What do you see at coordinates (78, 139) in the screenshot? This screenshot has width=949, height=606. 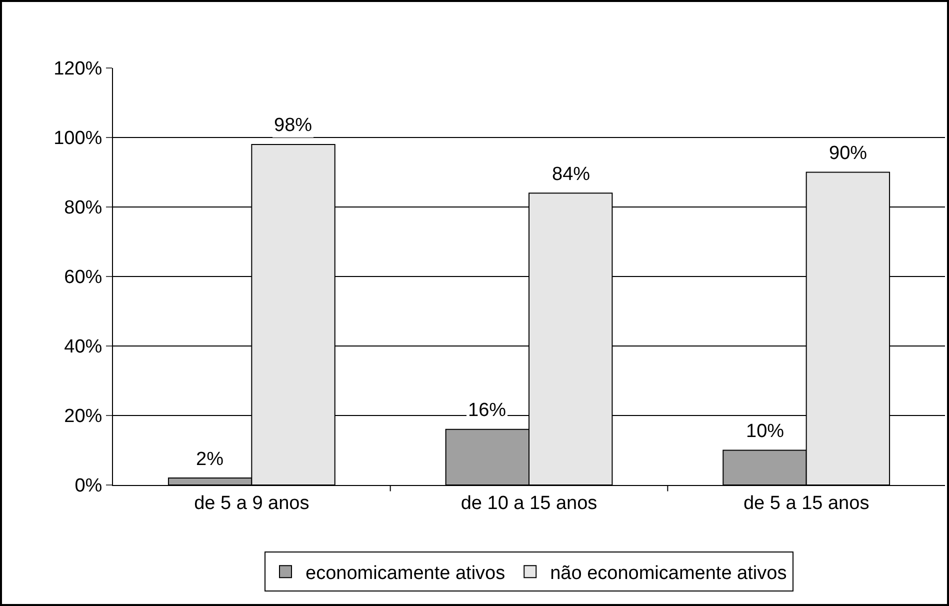 I see `y-tick-label: 100%` at bounding box center [78, 139].